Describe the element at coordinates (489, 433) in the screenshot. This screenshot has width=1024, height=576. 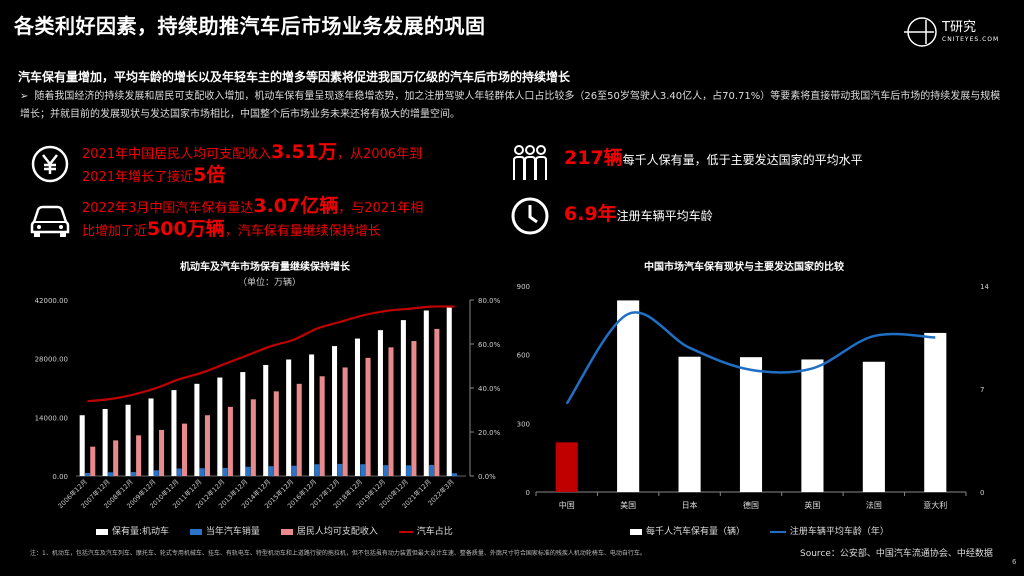
I see `chart1-y-tick-right: 20.0%` at that location.